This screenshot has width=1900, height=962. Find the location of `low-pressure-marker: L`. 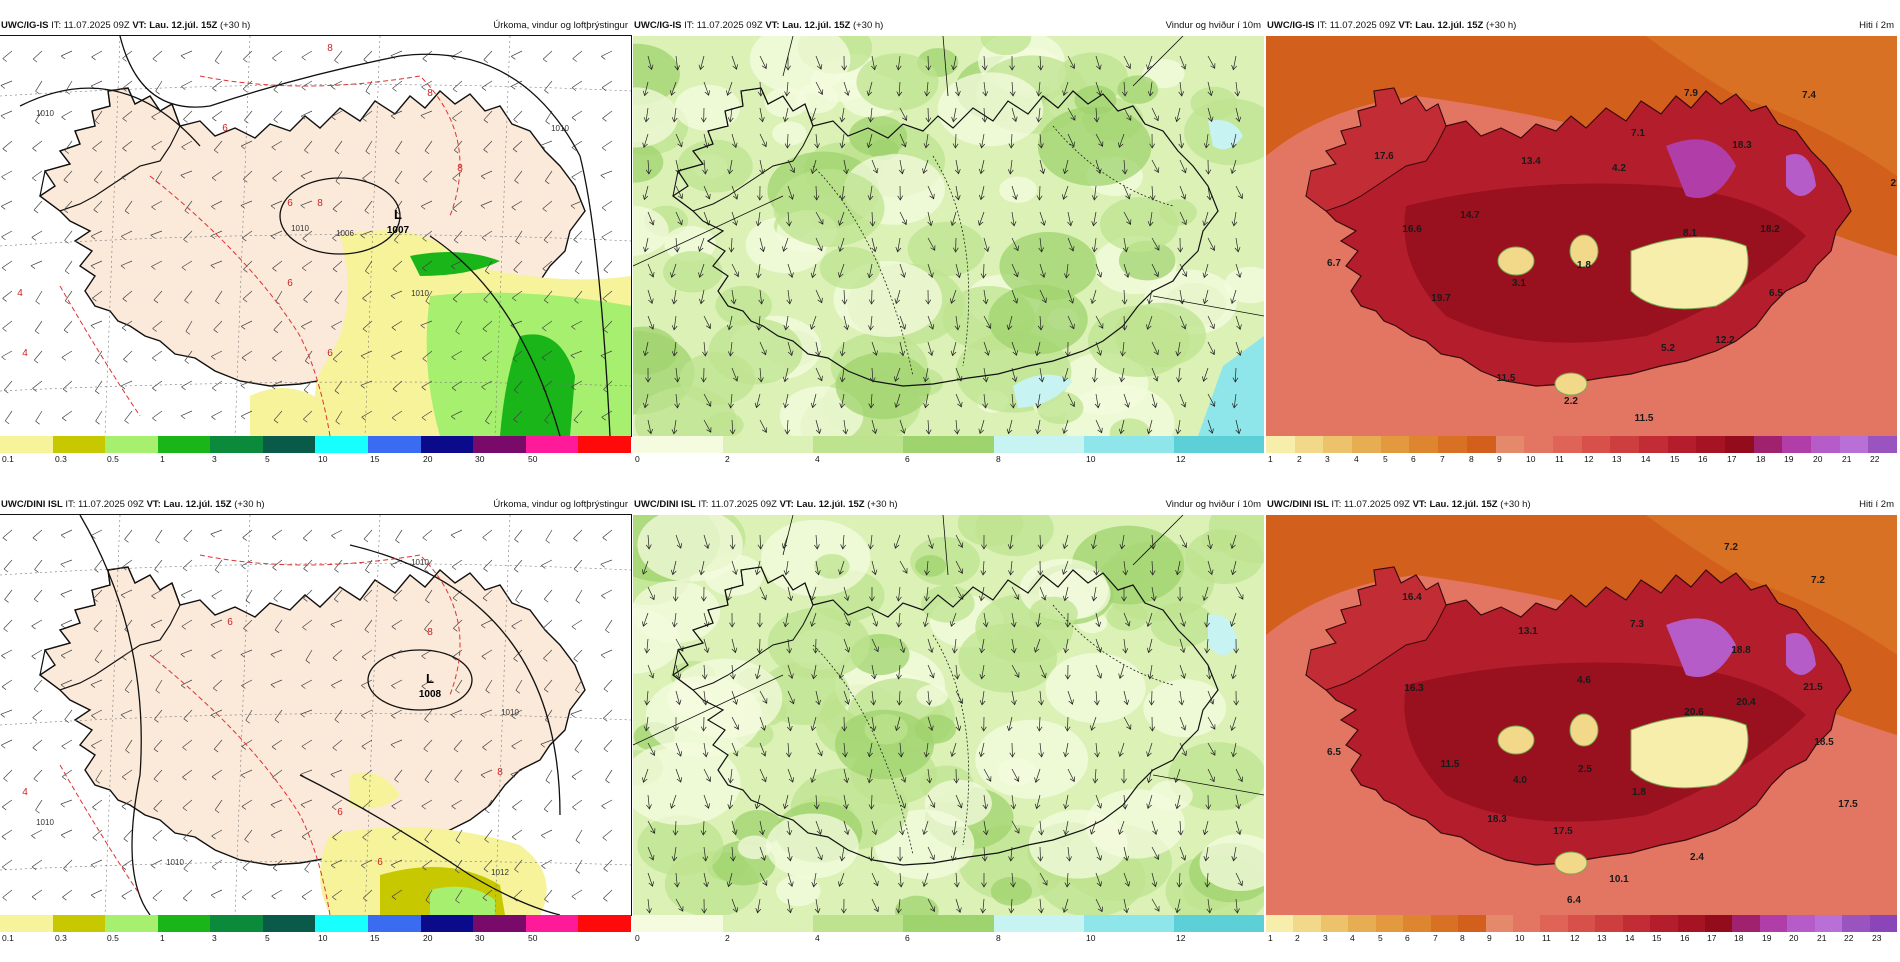

low-pressure-marker: L is located at coordinates (398, 214).